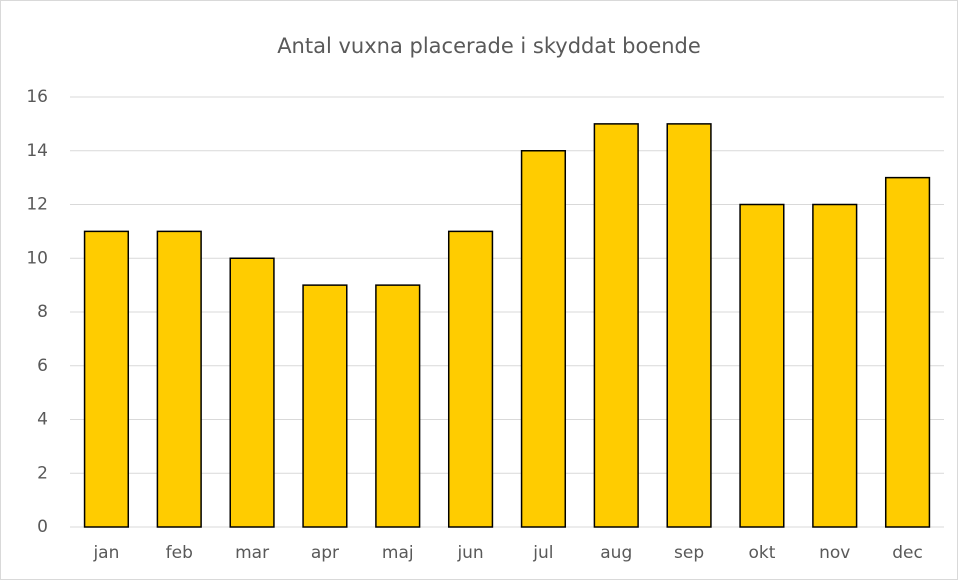 The width and height of the screenshot is (958, 580). I want to click on x-tick-label: maj, so click(398, 553).